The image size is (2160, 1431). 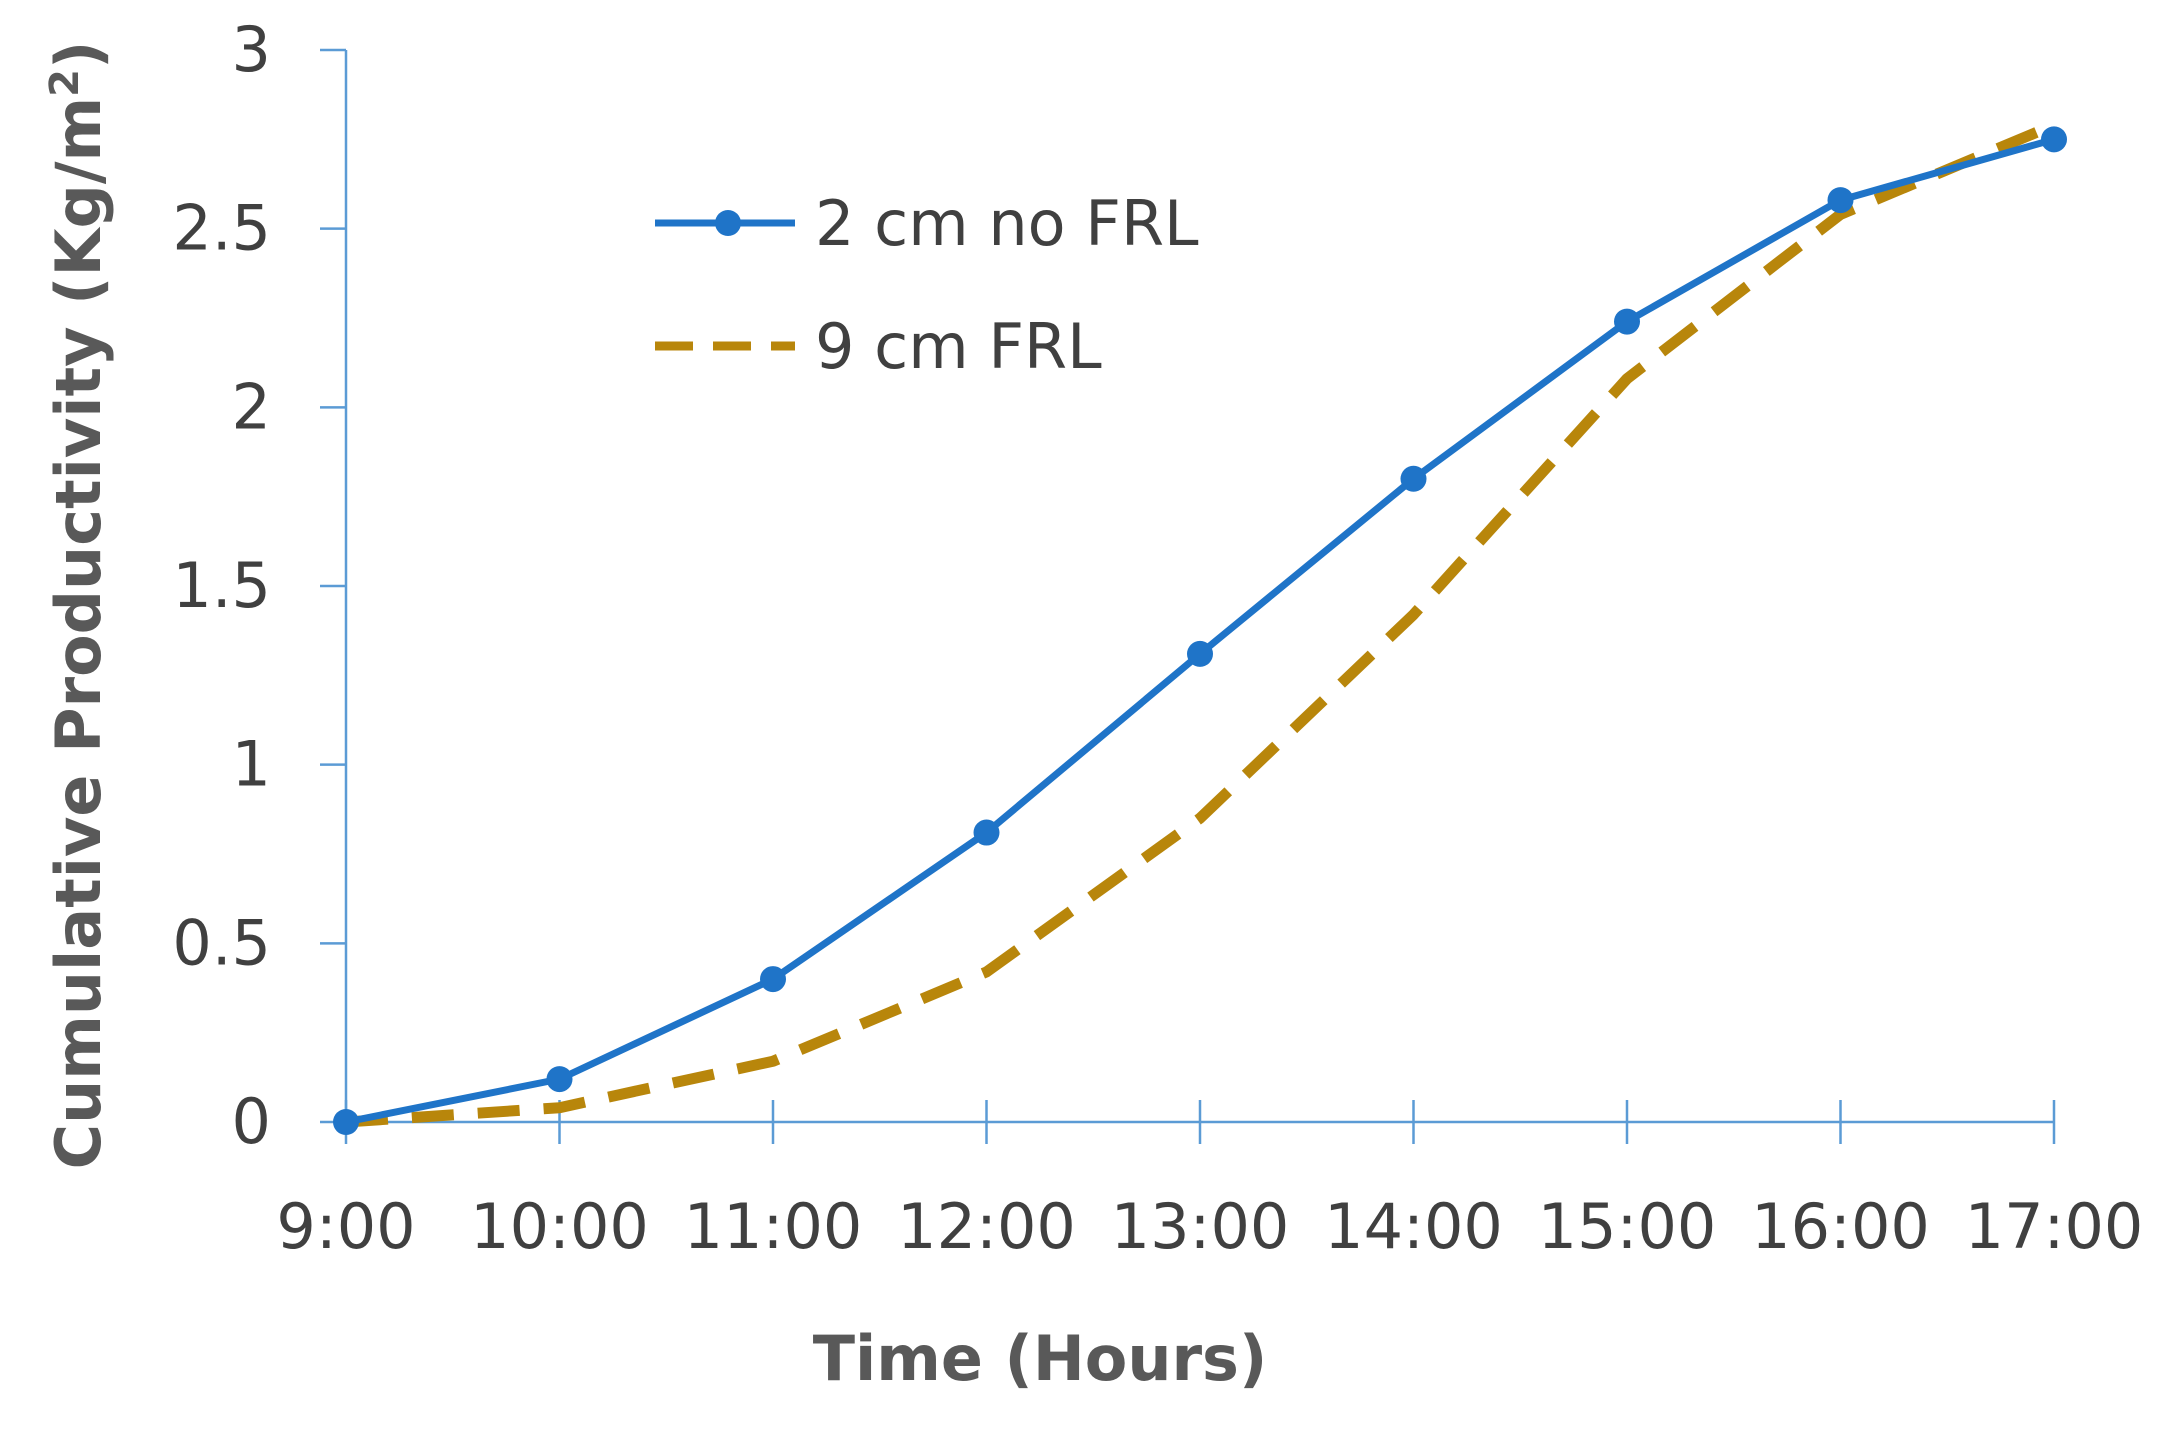 What do you see at coordinates (958, 346) in the screenshot?
I see `legend-label-series-2: 9 cm FRL` at bounding box center [958, 346].